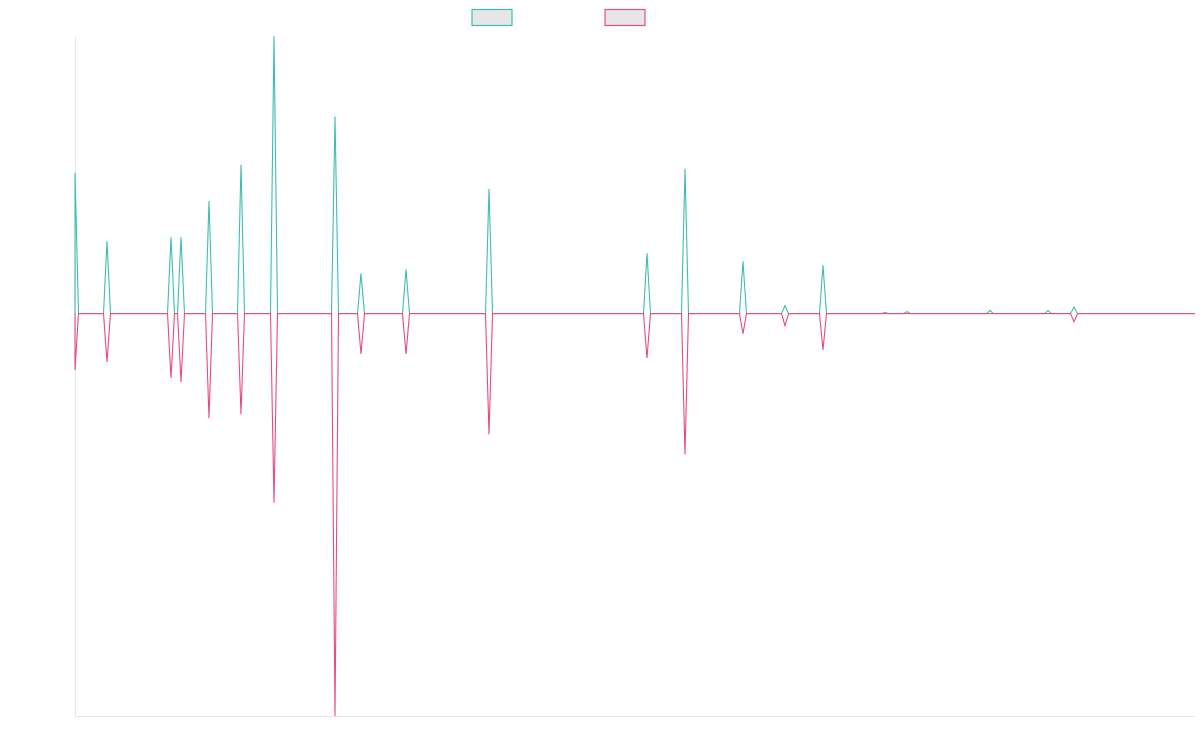 The image size is (1200, 750). I want to click on legend, so click(558, 17).